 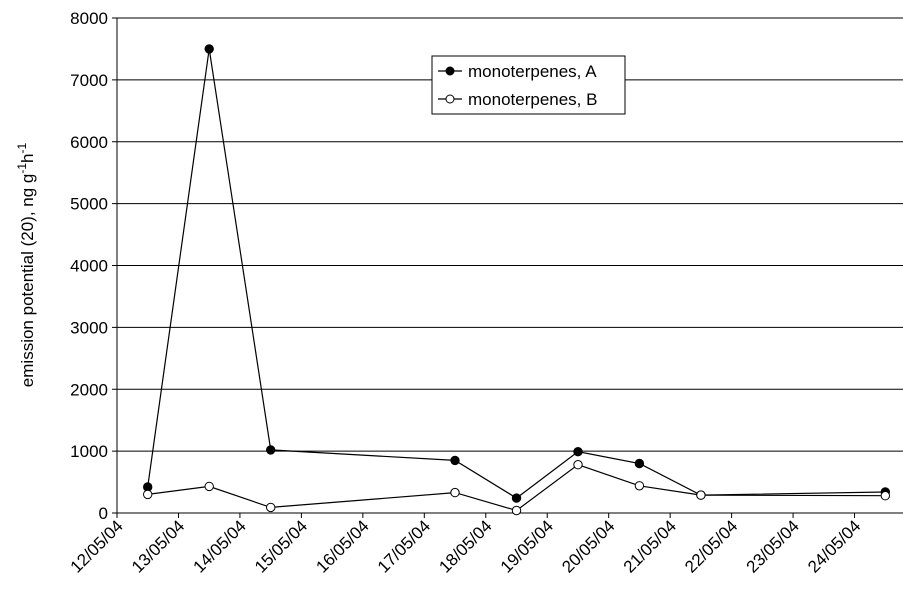 I want to click on y-tick-label: 4000, so click(x=89, y=266).